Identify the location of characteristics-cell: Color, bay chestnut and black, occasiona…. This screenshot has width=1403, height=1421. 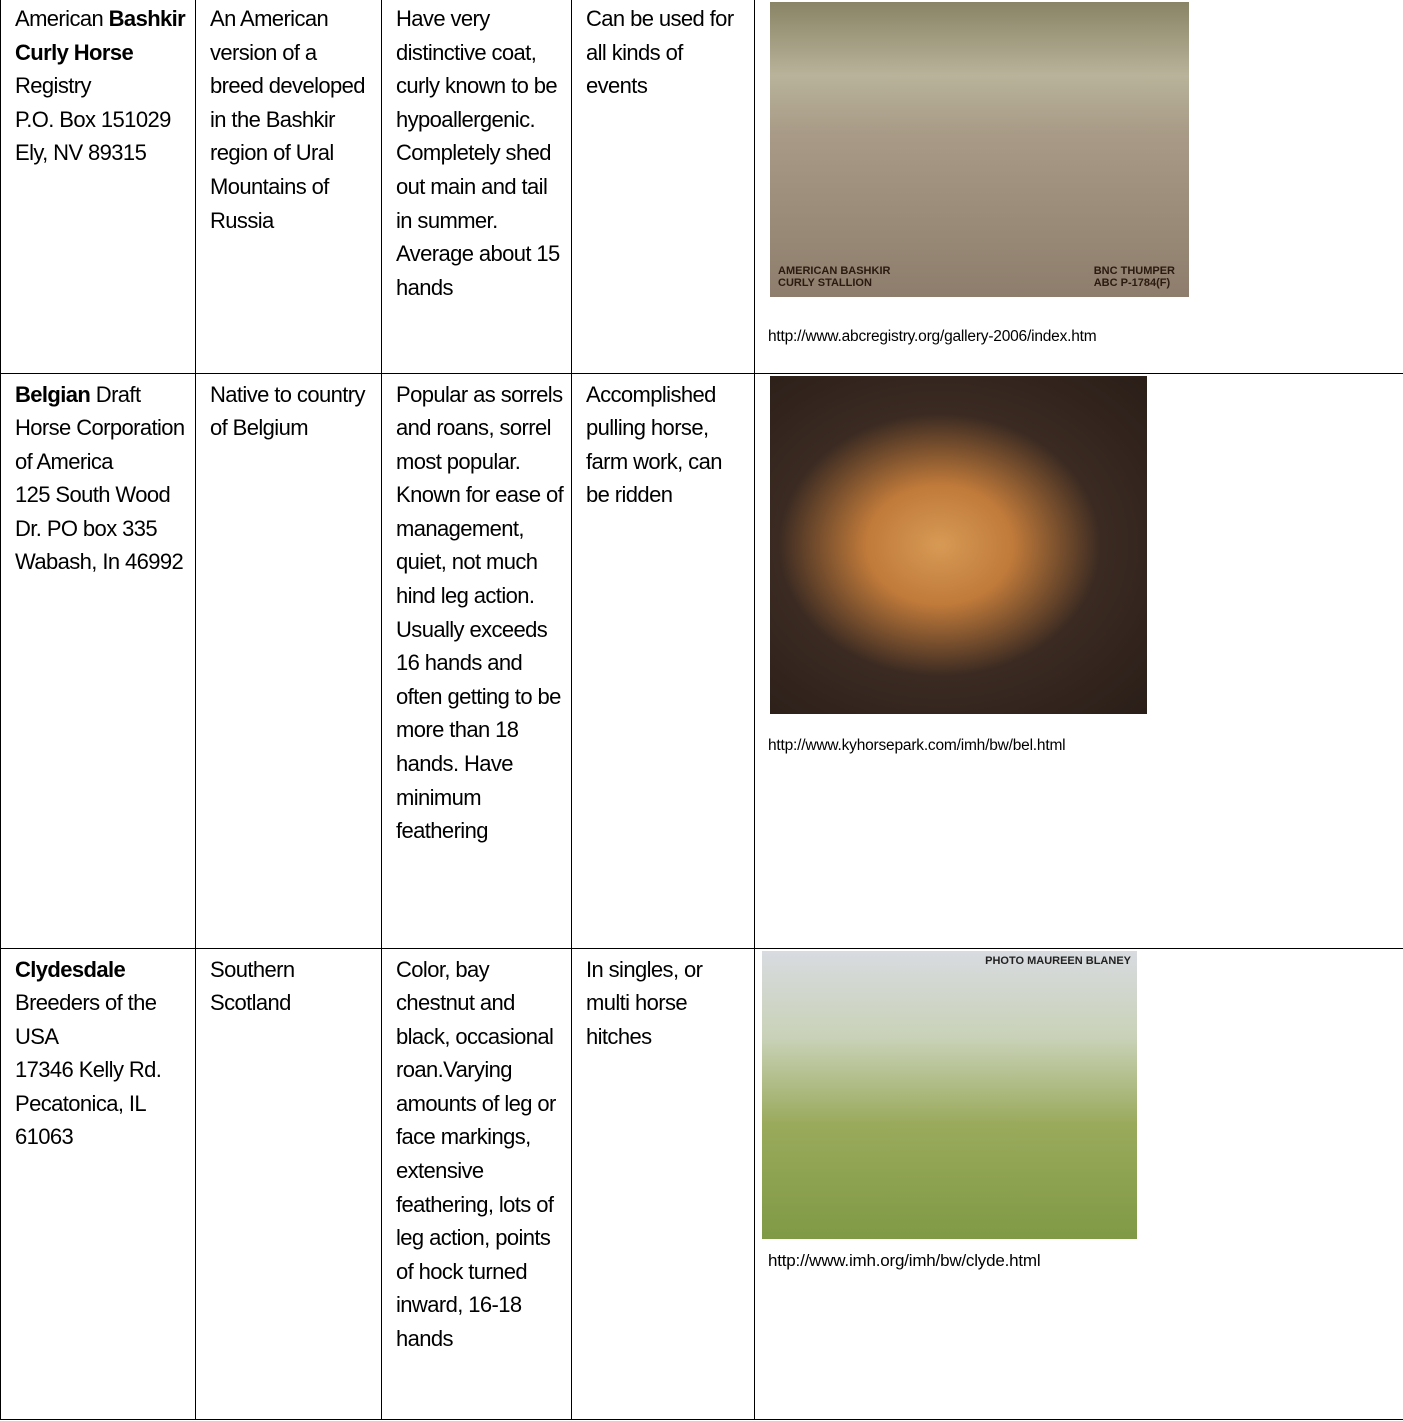
(476, 1183).